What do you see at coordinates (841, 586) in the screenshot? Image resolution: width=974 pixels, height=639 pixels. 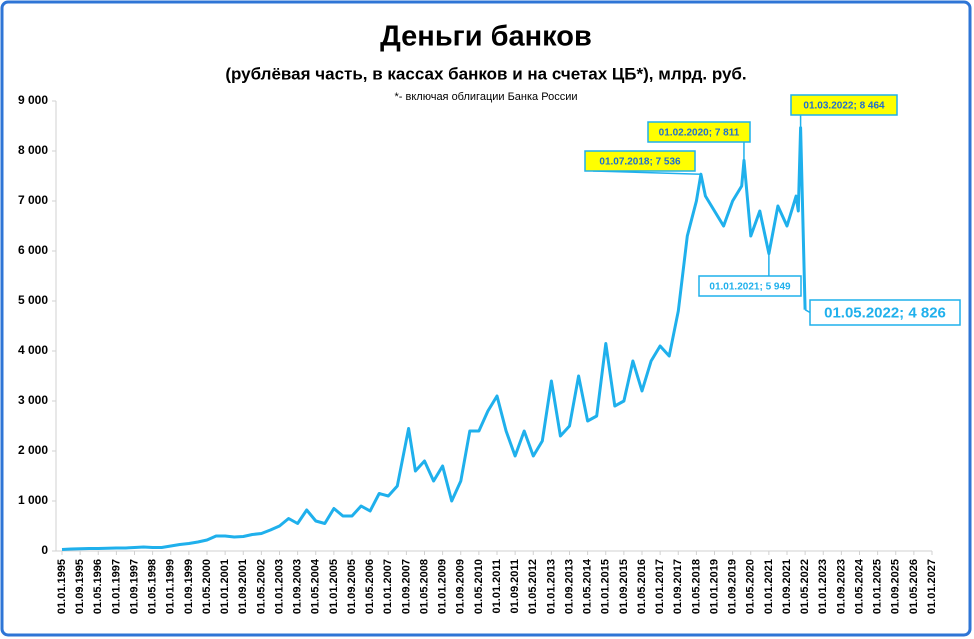 I see `x-tick-label: 01.09.2023` at bounding box center [841, 586].